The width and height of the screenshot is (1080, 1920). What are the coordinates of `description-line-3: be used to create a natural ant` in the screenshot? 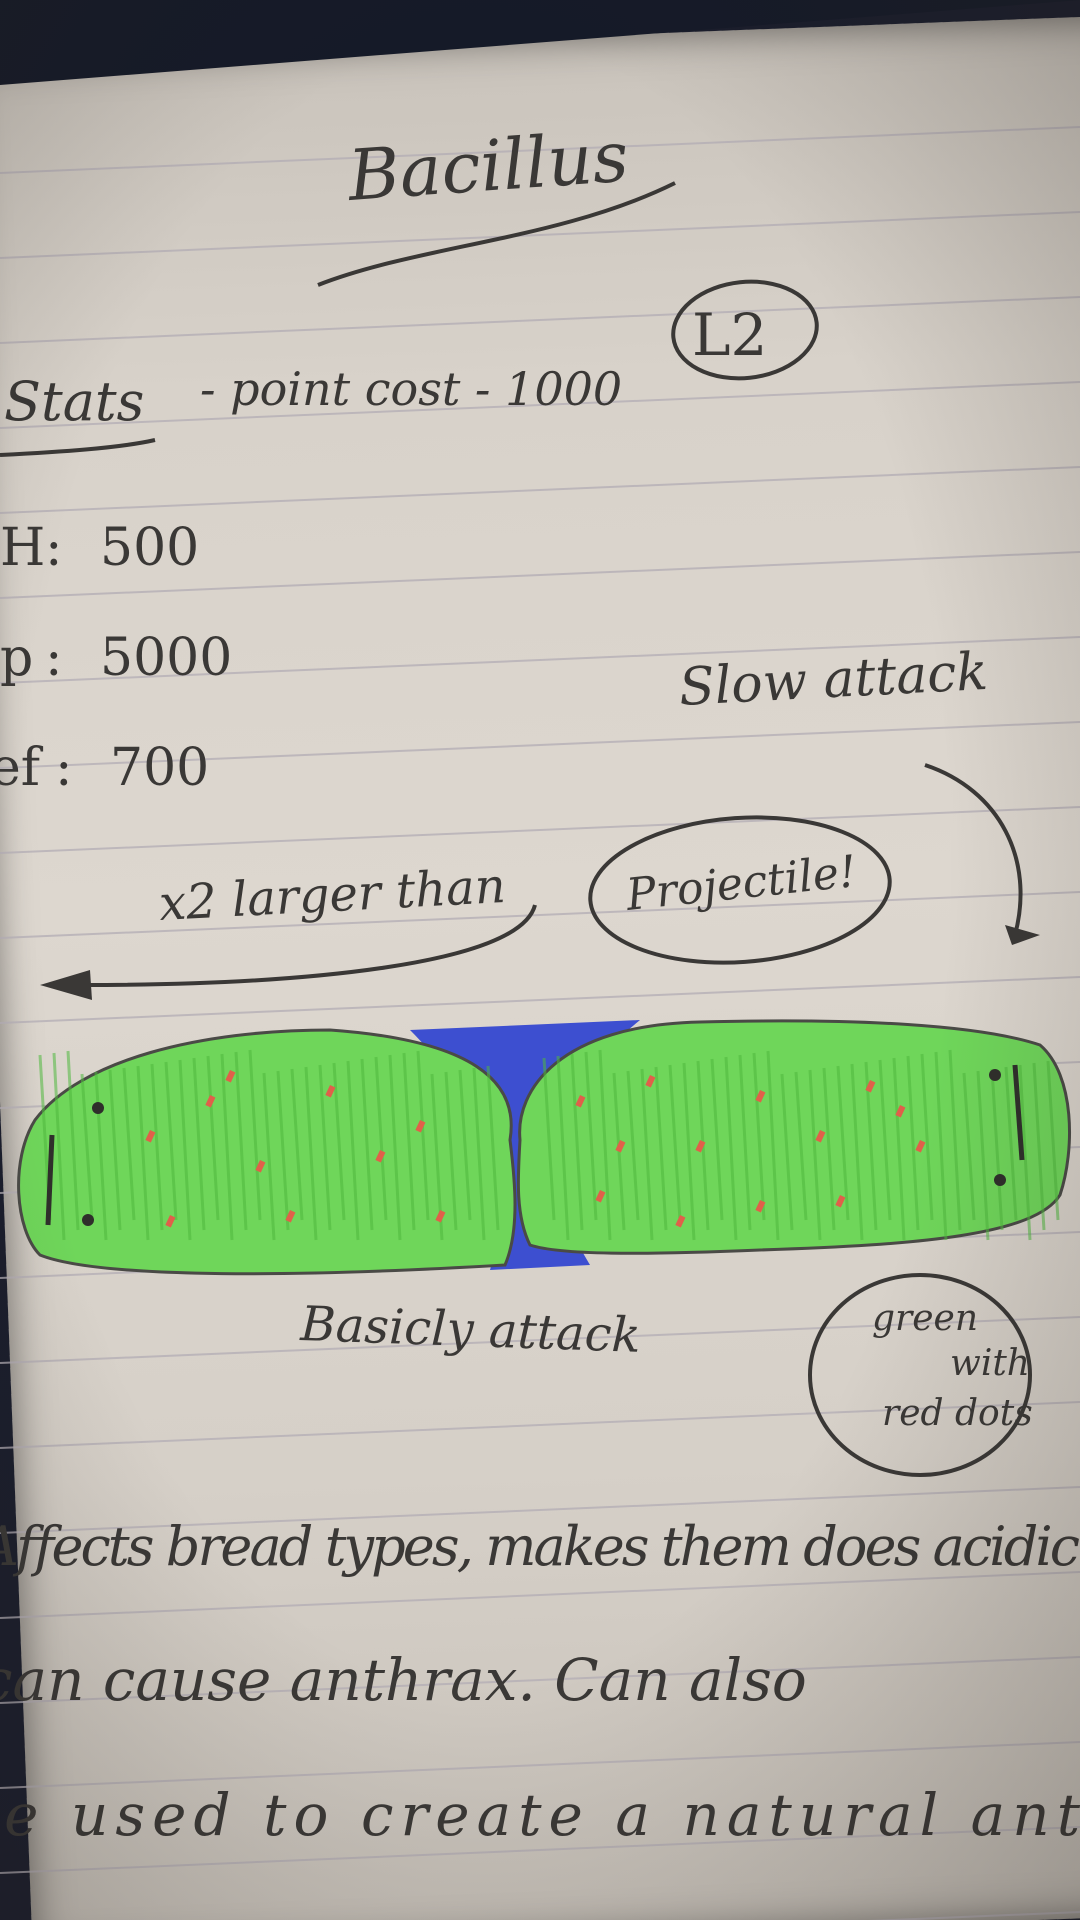 It's located at (540, 1815).